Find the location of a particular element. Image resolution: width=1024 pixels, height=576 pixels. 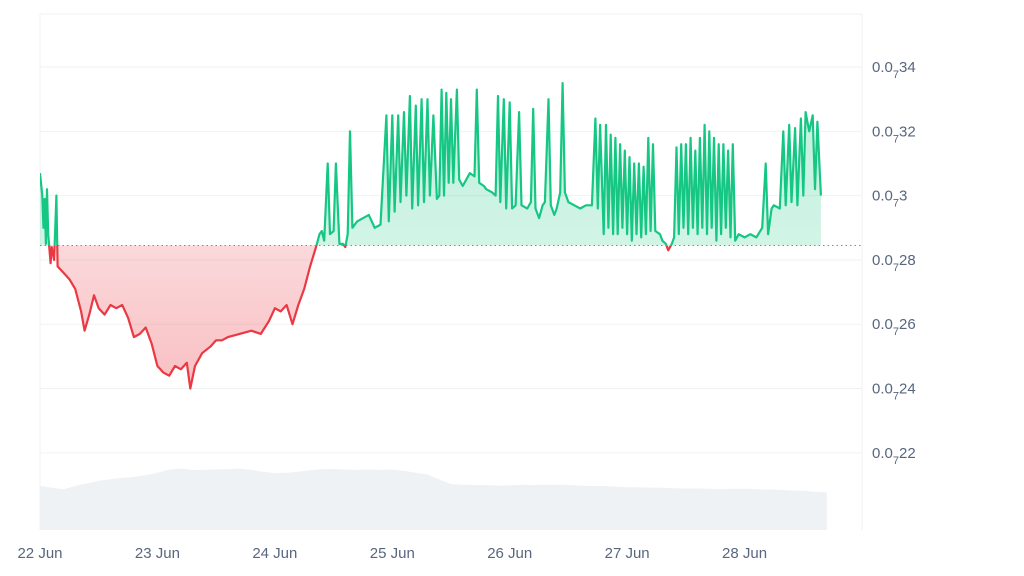

y-tick-label-0: 0.0722 is located at coordinates (894, 456).